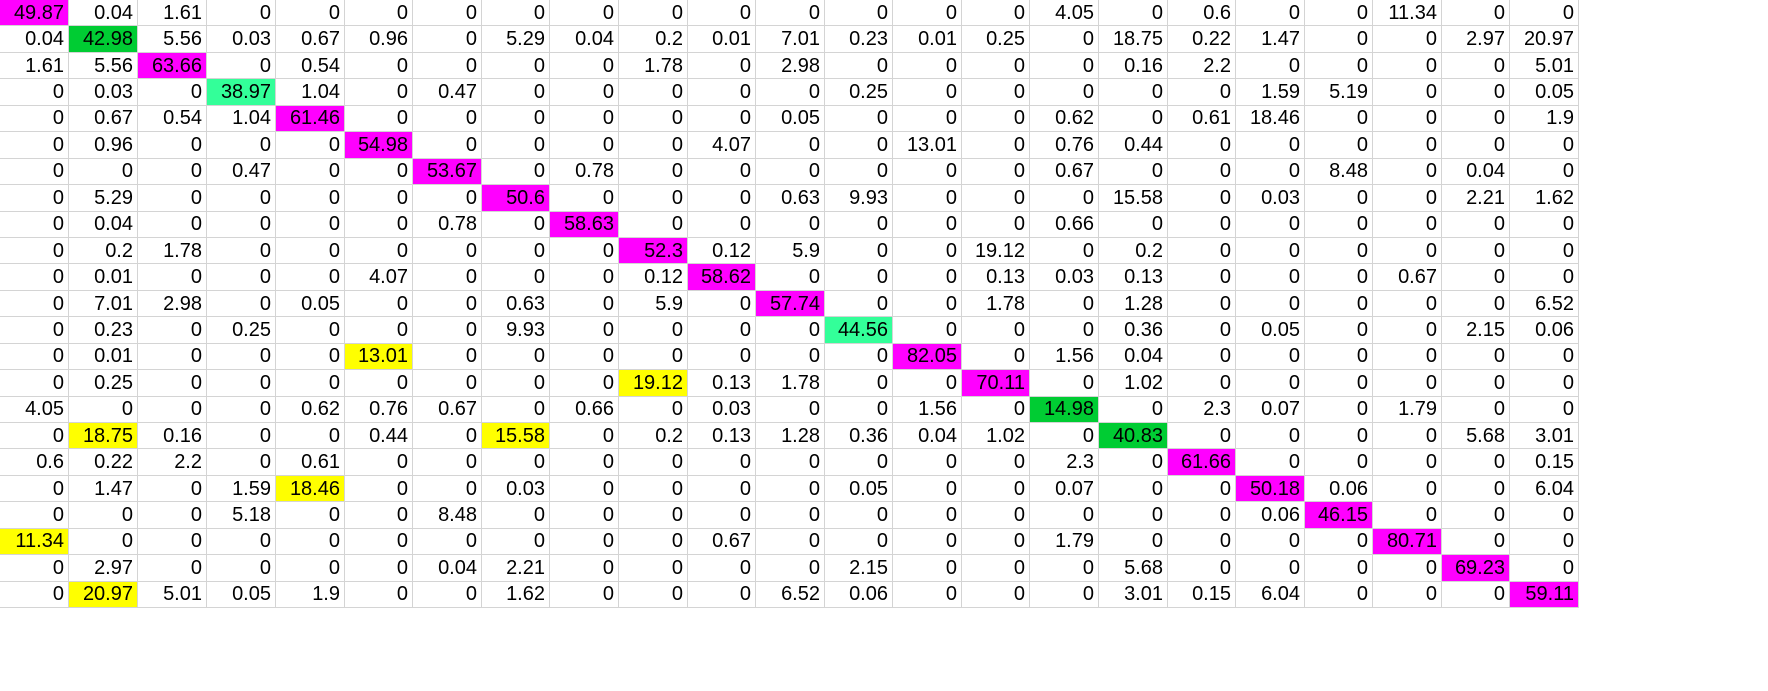  I want to click on table-cell: 0.62, so click(1064, 118).